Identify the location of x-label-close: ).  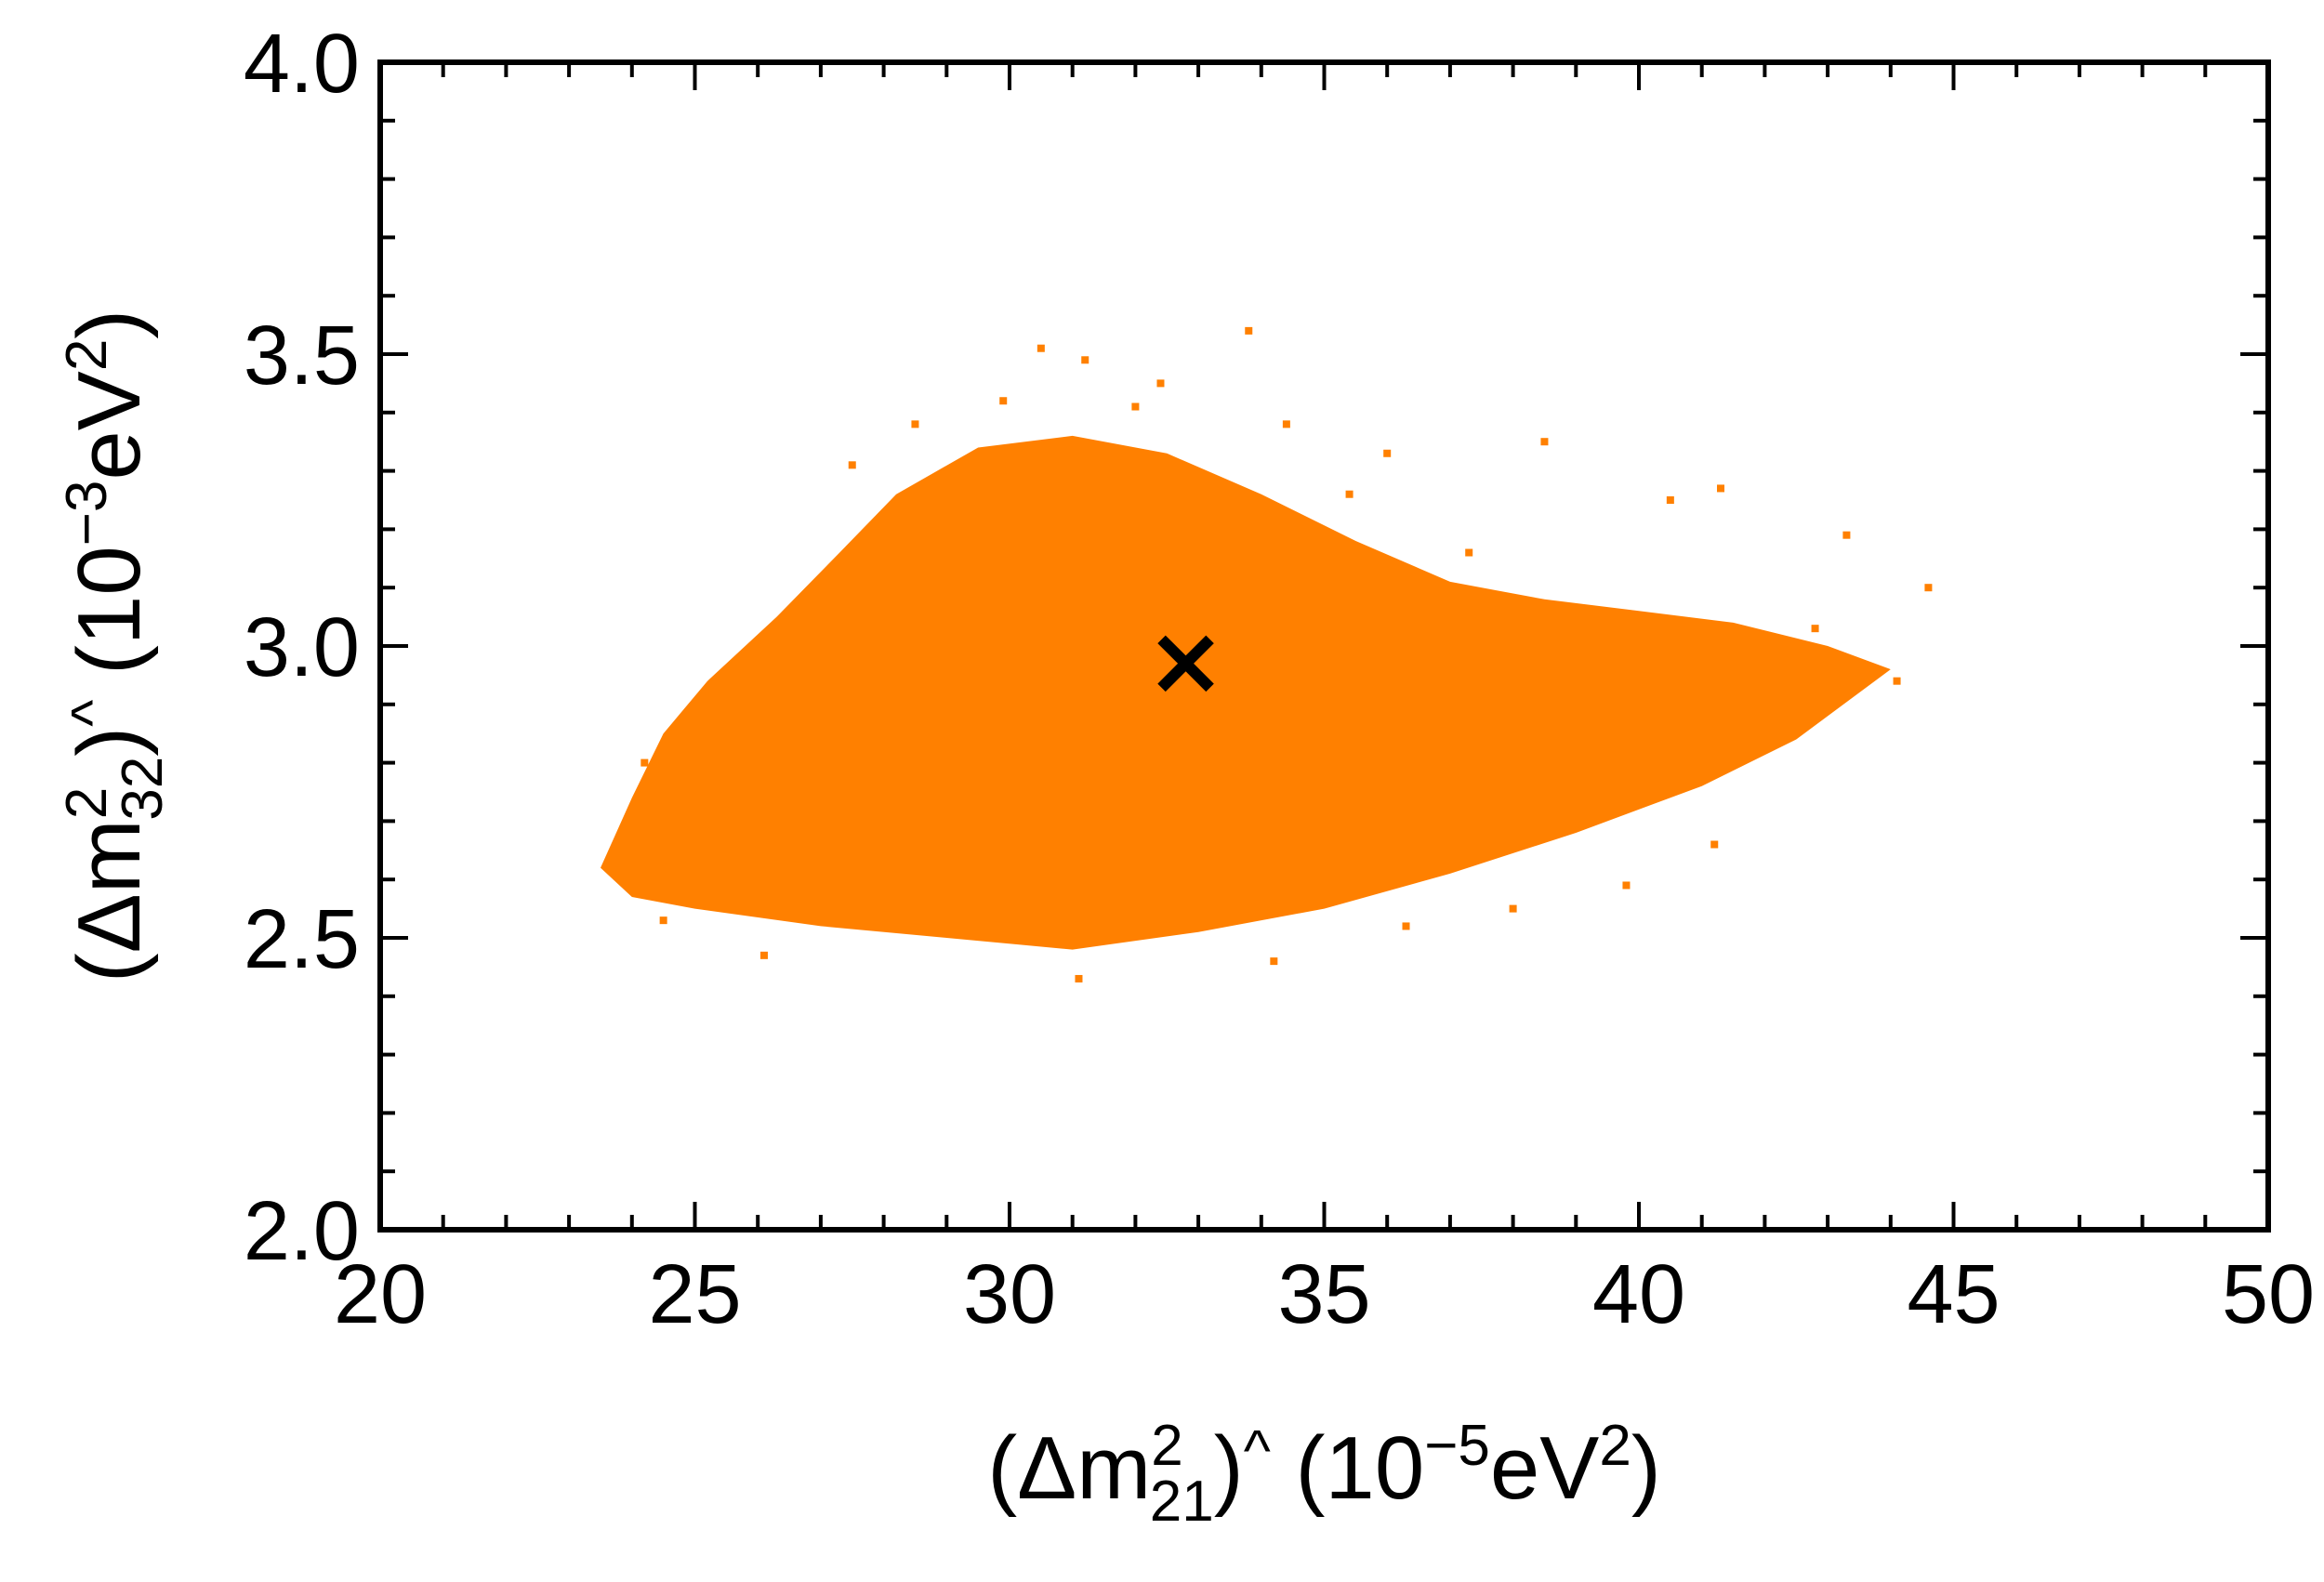
(1646, 1468).